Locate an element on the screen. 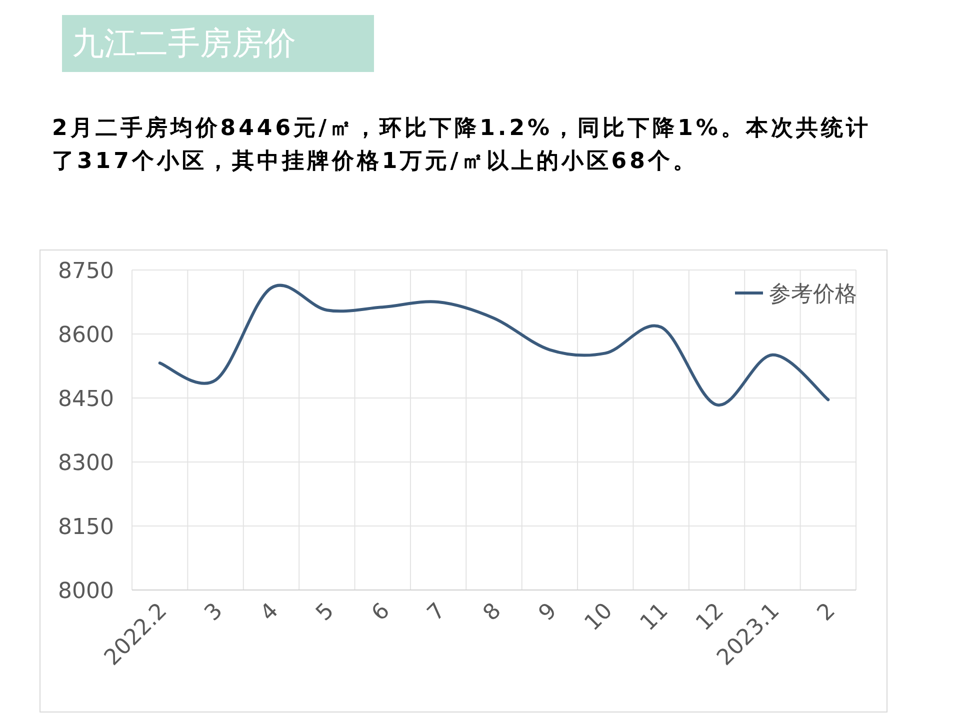 Image resolution: width=960 pixels, height=720 pixels. legend-label: 参考价格 is located at coordinates (813, 294).